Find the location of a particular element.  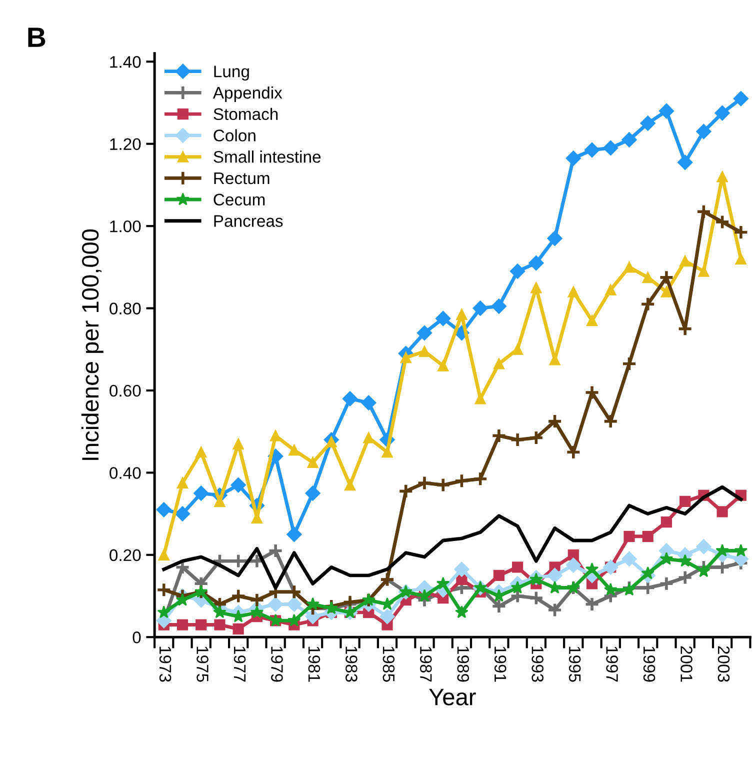

y-tick-label: 0 is located at coordinates (136, 638).